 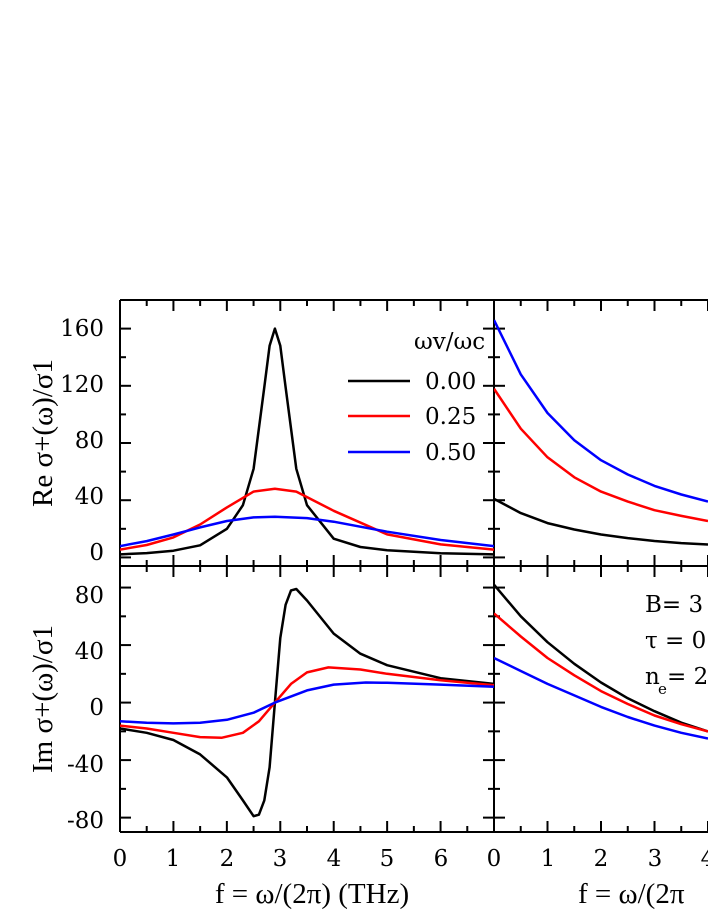 What do you see at coordinates (704, 859) in the screenshot?
I see `xtick-label-right-4: 4` at bounding box center [704, 859].